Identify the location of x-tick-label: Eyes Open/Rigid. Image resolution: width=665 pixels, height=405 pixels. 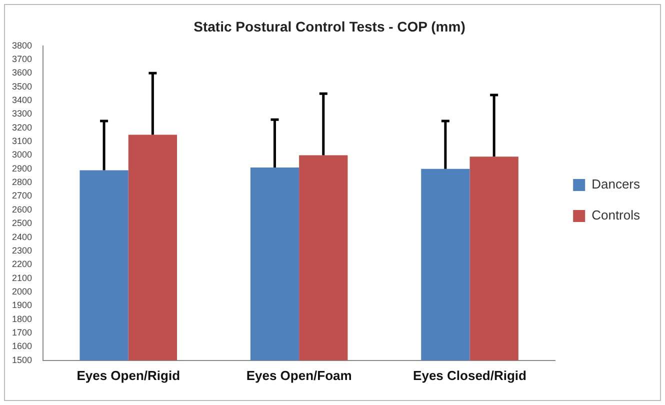
(128, 375).